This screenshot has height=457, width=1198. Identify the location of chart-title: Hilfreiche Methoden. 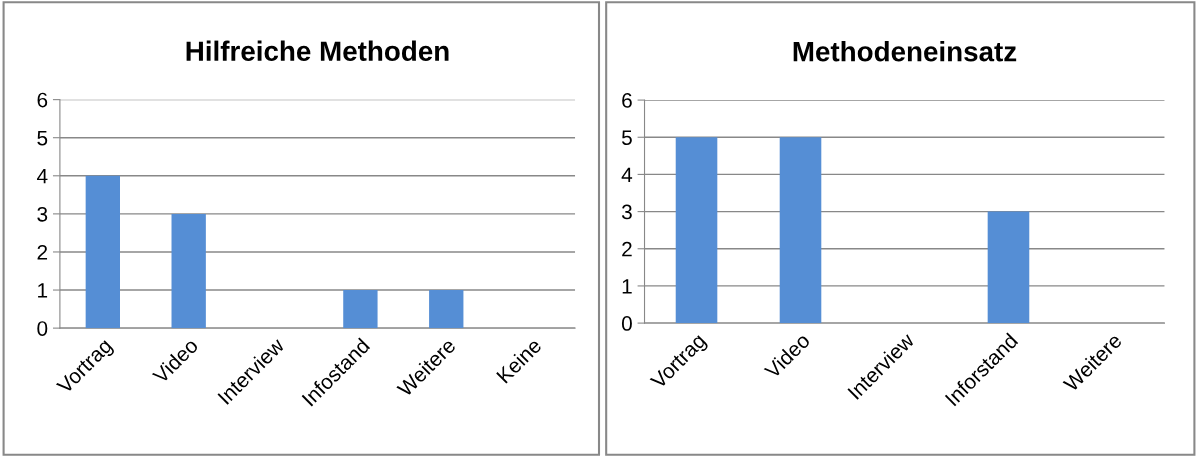
(317, 51).